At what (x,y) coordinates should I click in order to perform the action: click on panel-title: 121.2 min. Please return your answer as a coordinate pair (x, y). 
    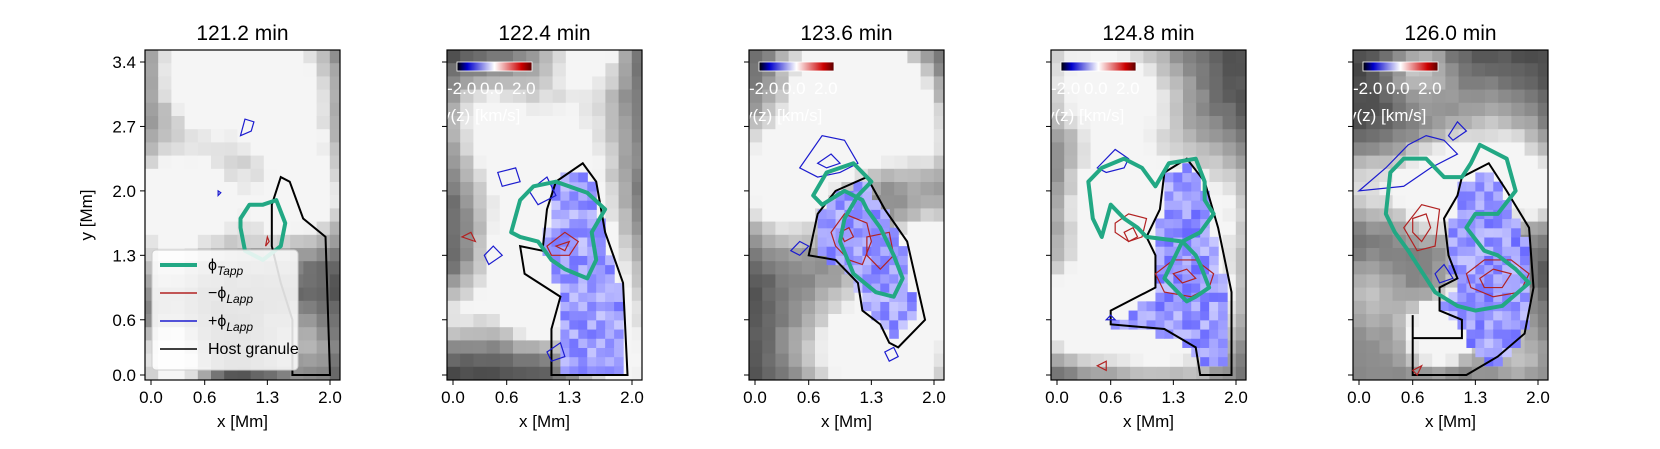
    Looking at the image, I should click on (242, 33).